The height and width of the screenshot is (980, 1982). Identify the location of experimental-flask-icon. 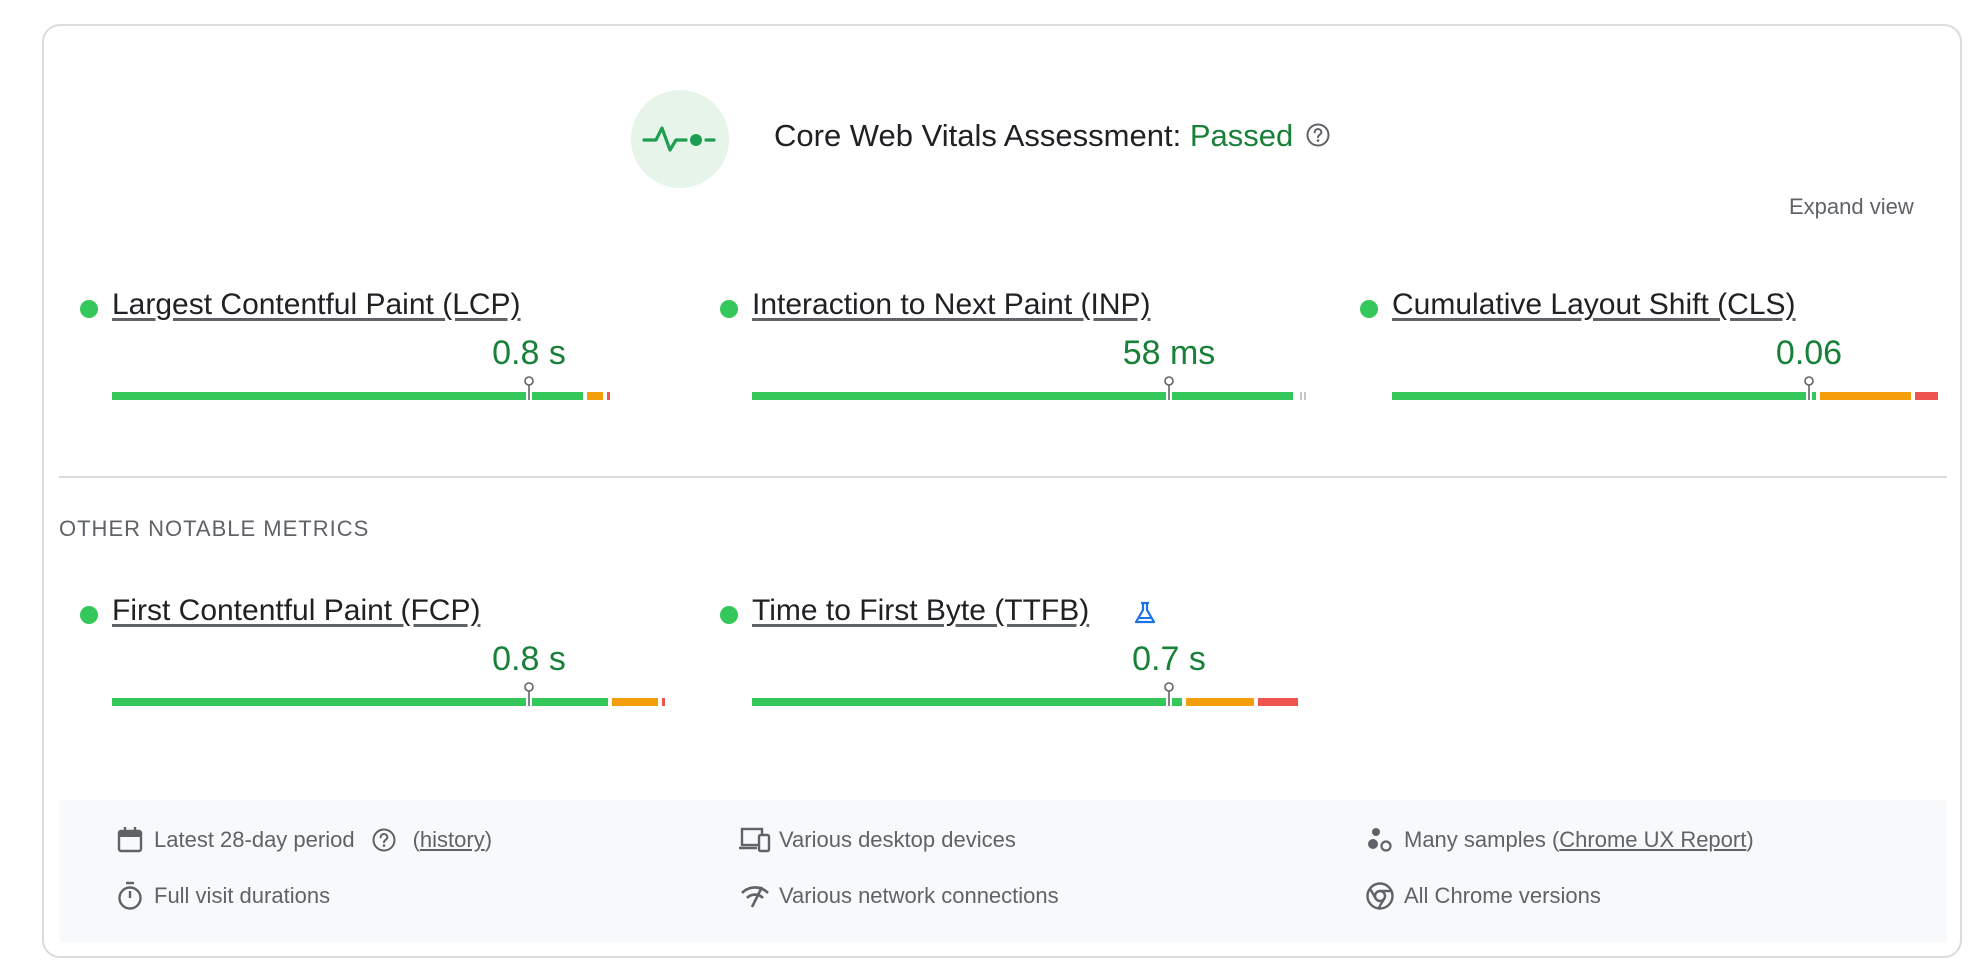
(1145, 615).